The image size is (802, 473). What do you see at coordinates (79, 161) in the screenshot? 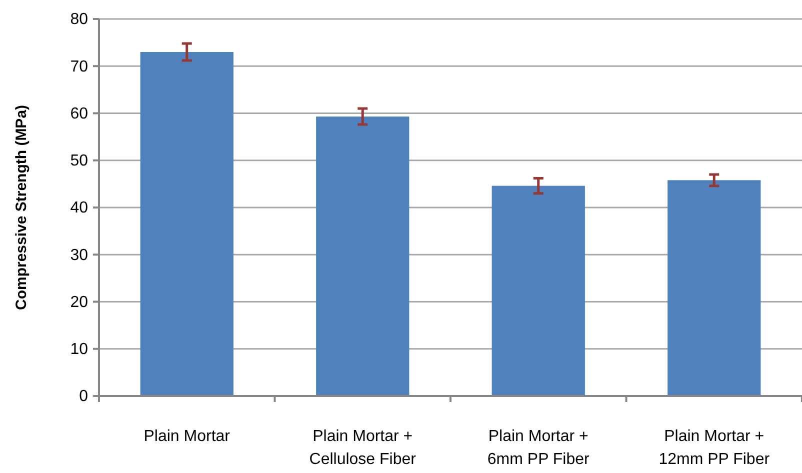
I see `y-tick-label: 50` at bounding box center [79, 161].